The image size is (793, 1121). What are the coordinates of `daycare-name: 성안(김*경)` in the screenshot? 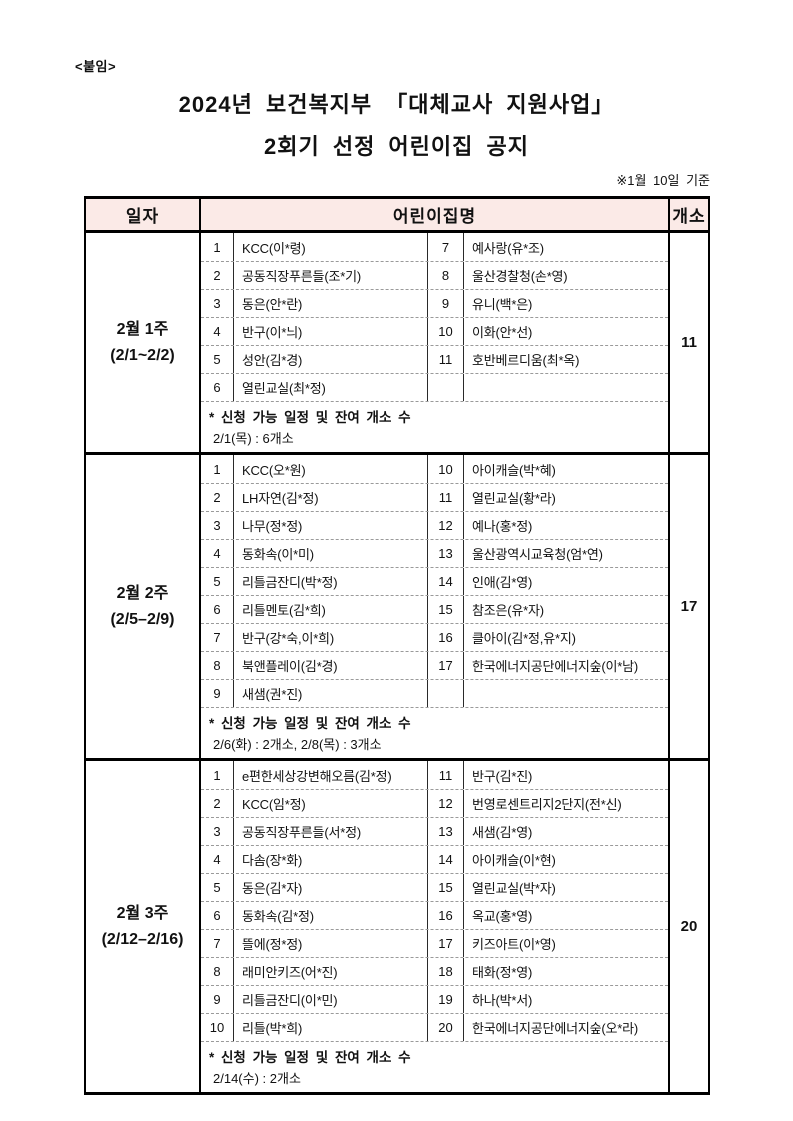 It's located at (331, 359).